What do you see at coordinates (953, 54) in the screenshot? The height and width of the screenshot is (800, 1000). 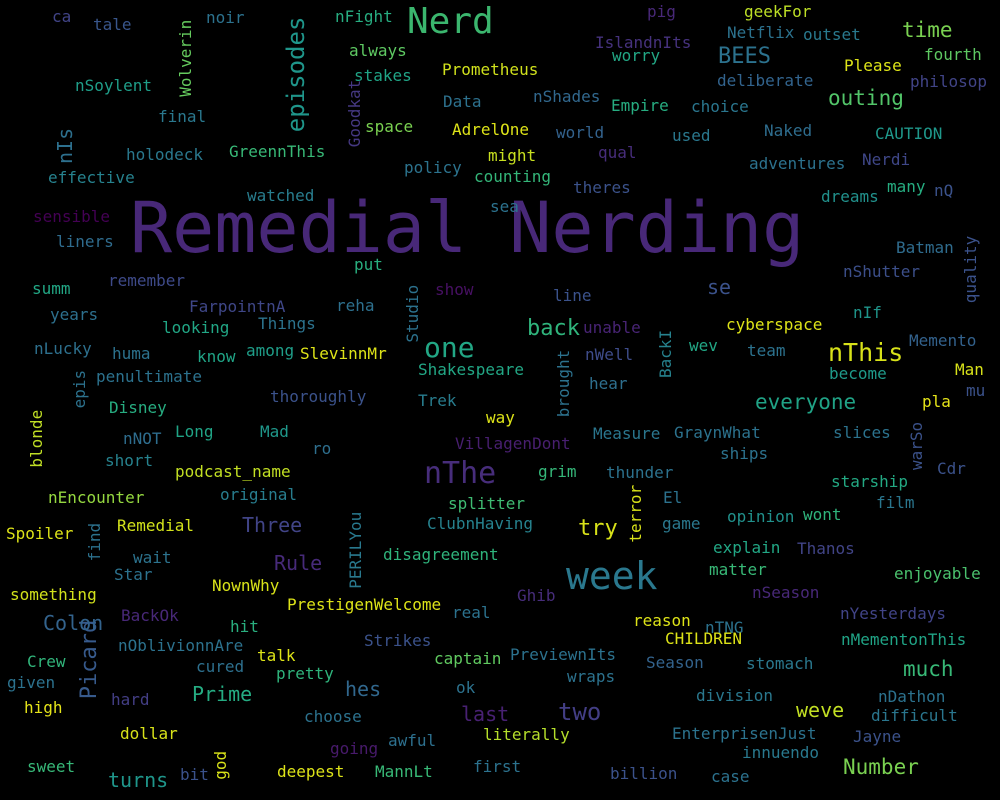 I see `cloud-word: fourth` at bounding box center [953, 54].